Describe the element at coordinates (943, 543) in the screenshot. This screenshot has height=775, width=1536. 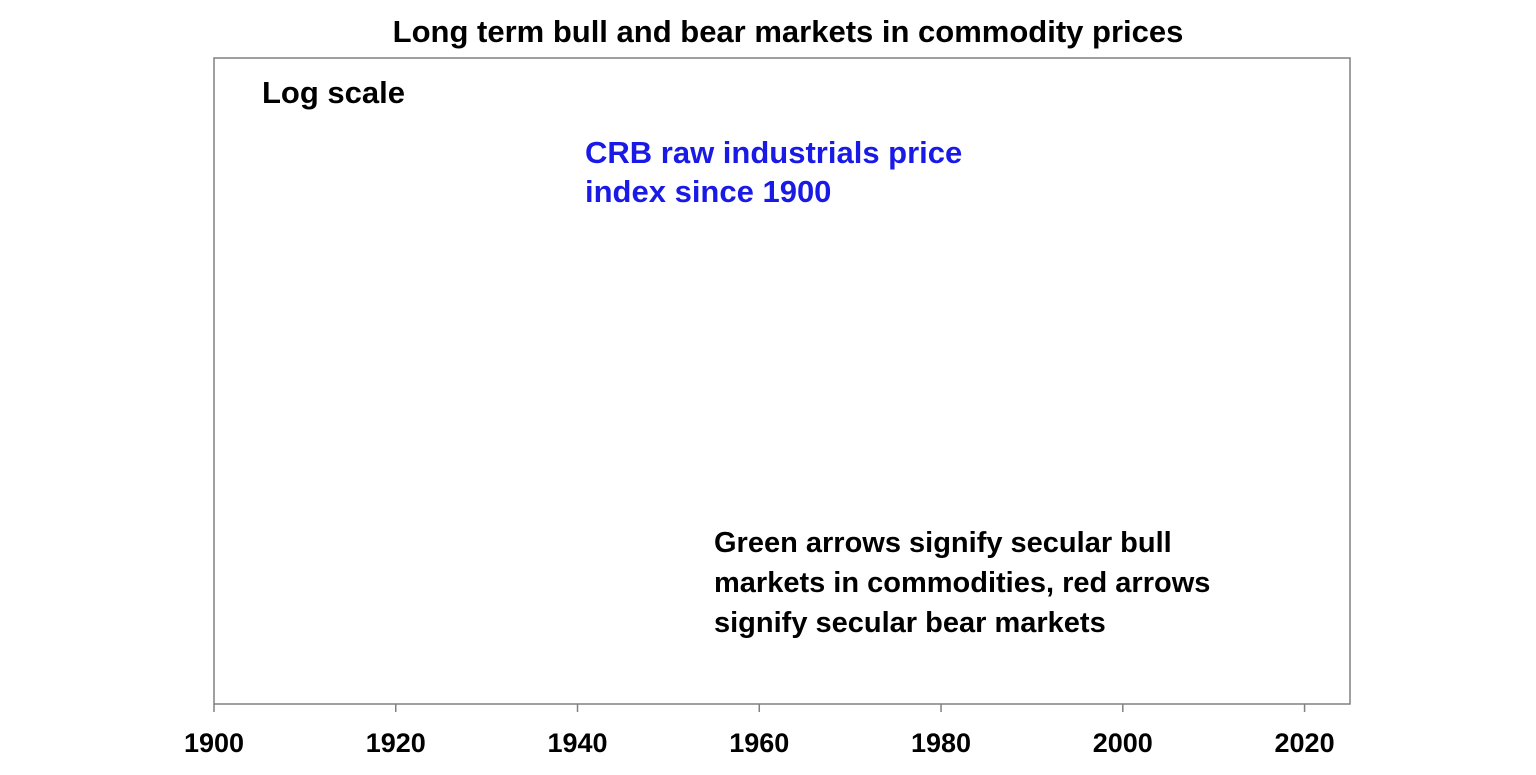
I see `explanation-line-1: Green arrows signify secular bull` at that location.